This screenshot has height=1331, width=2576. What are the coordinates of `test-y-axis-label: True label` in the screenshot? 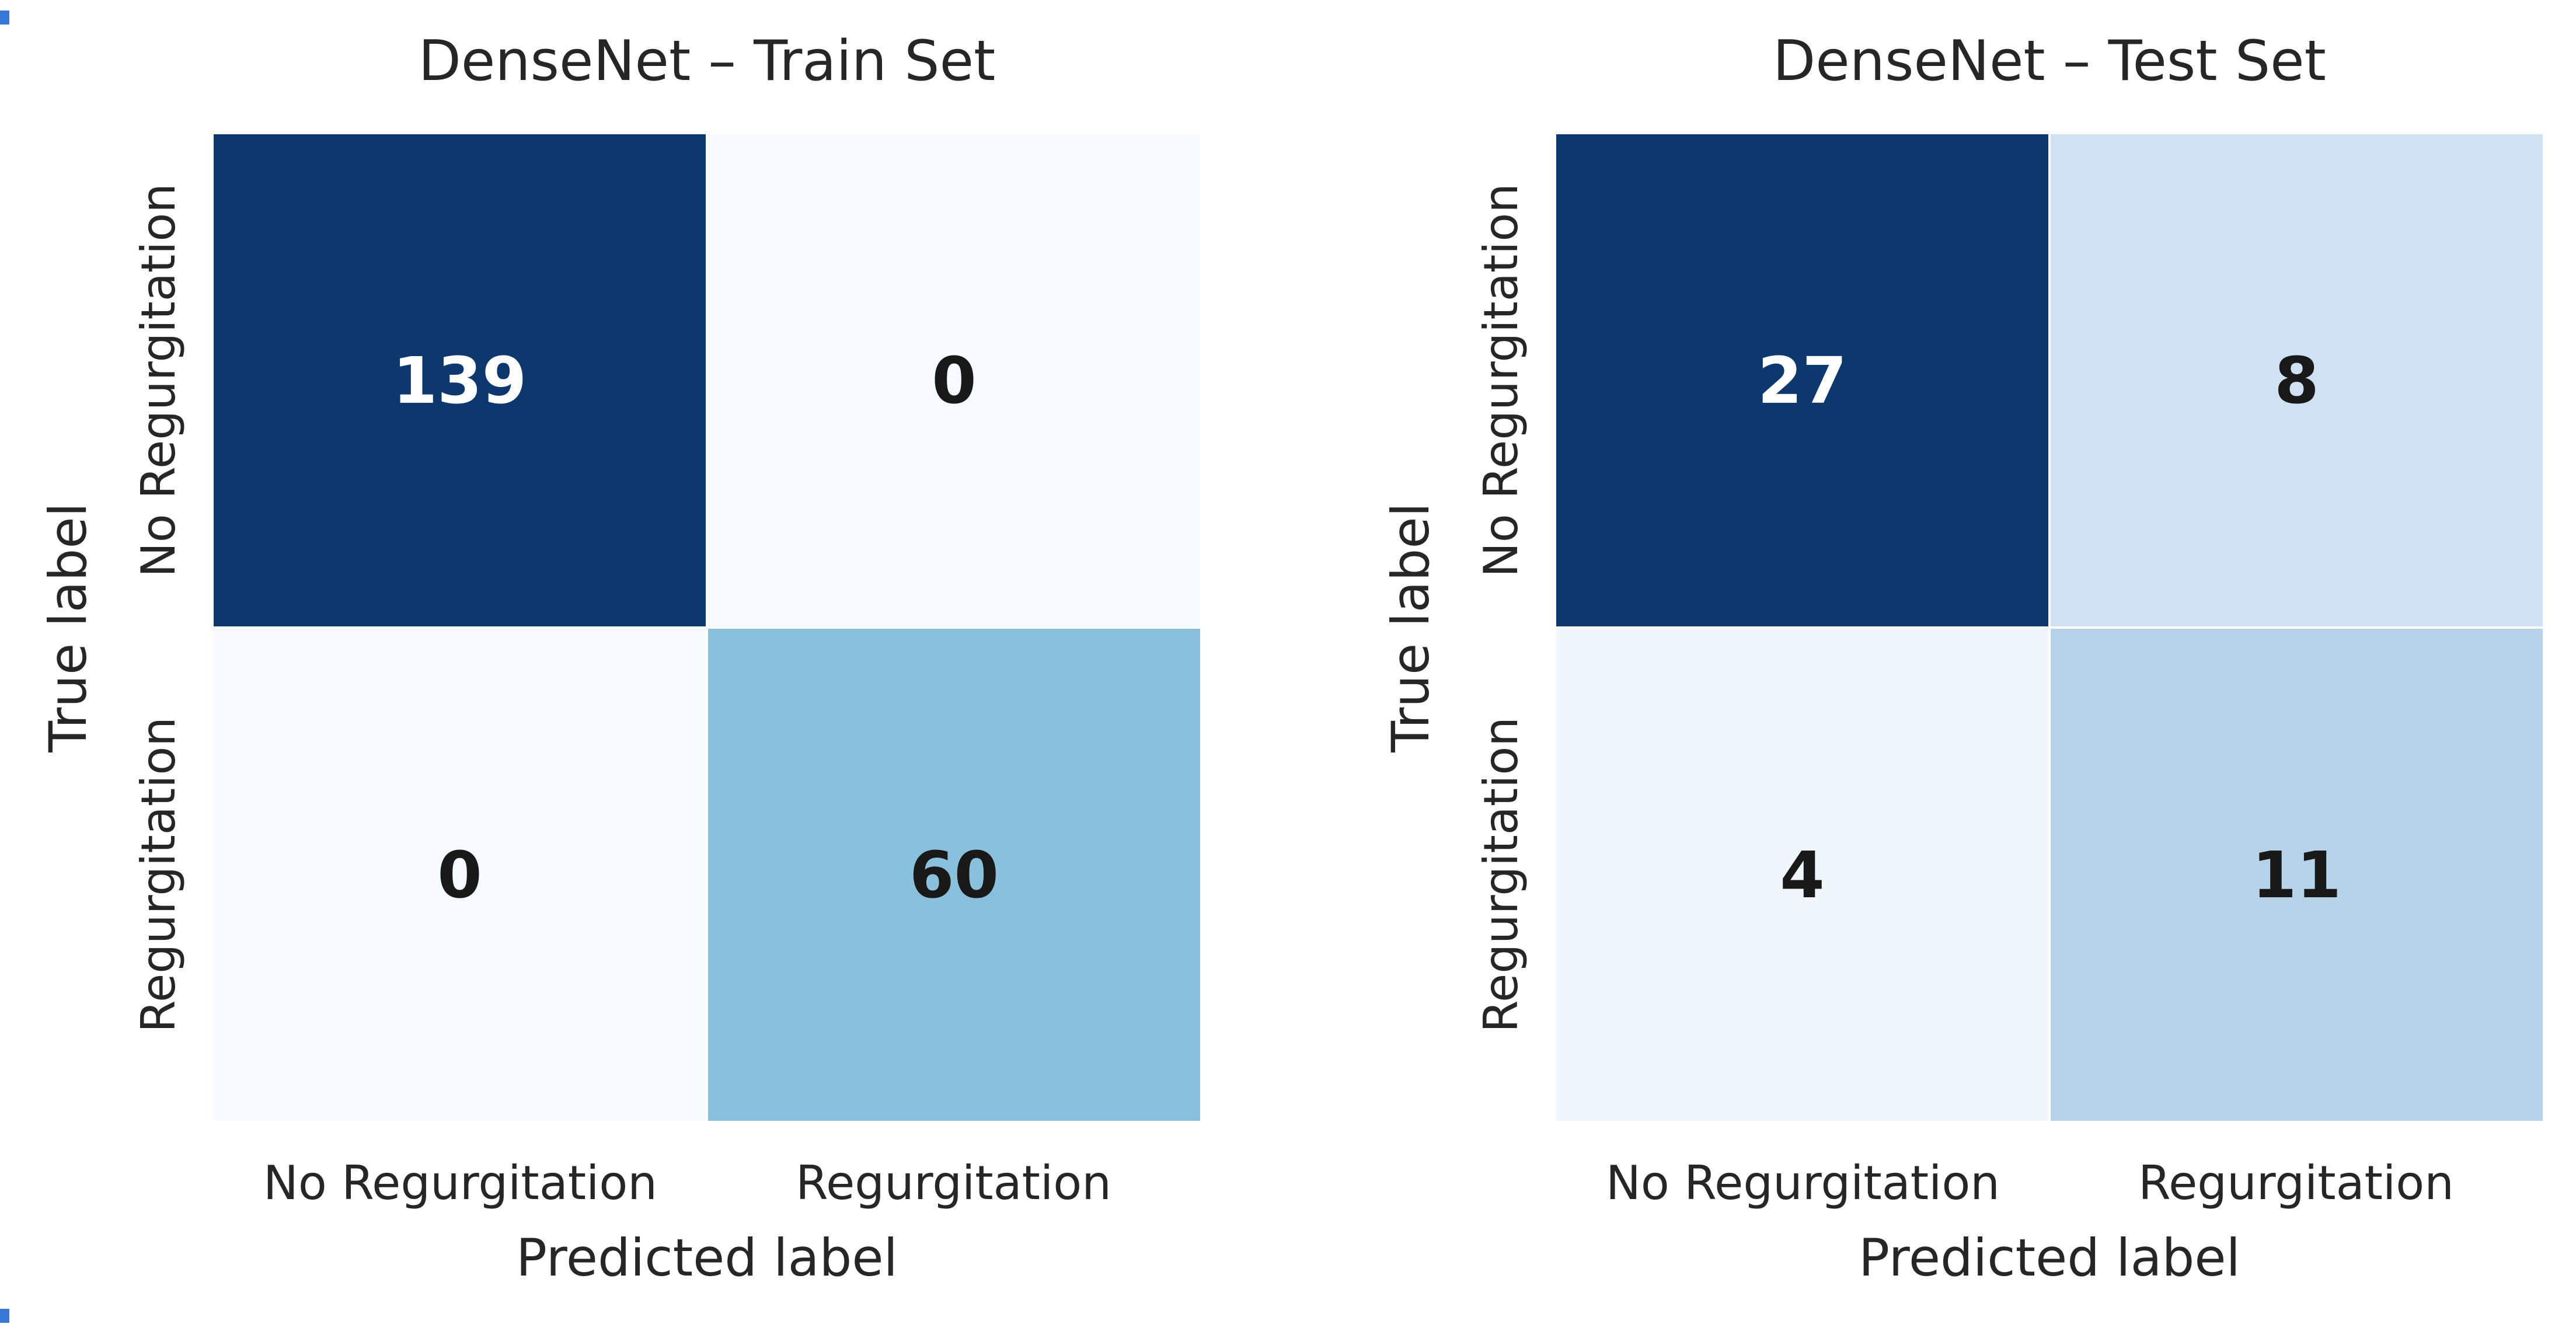 It's located at (1411, 628).